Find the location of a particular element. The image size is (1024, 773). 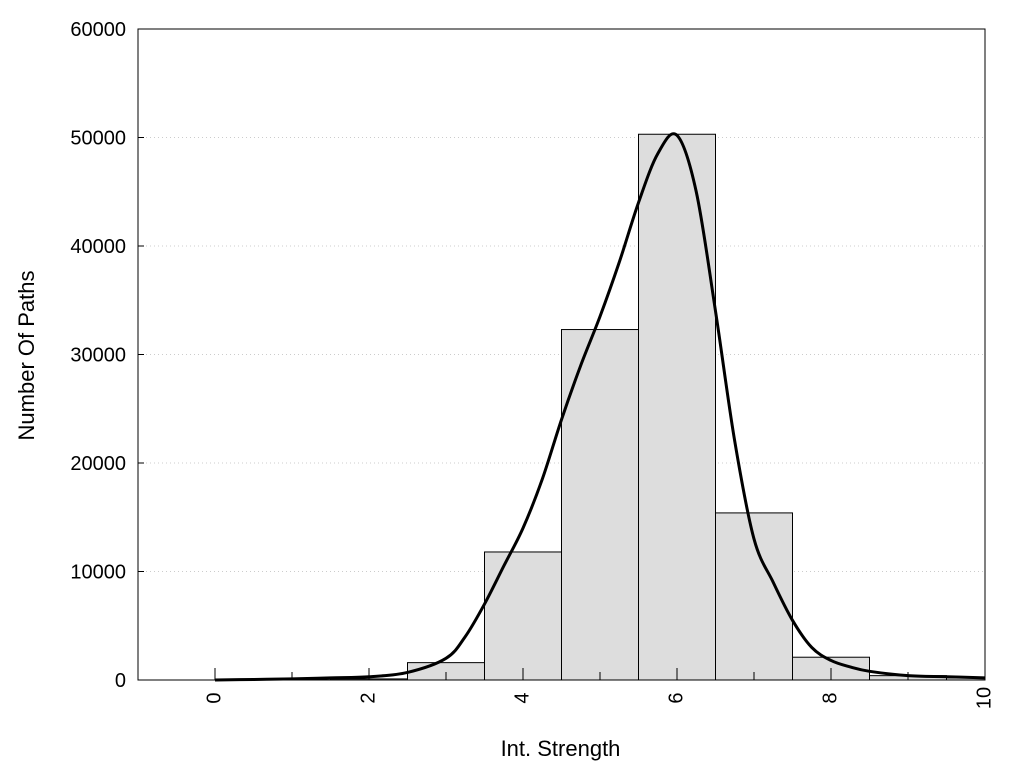

x-axis-ticks: 0 2 4 6 8 10 is located at coordinates (599, 688).